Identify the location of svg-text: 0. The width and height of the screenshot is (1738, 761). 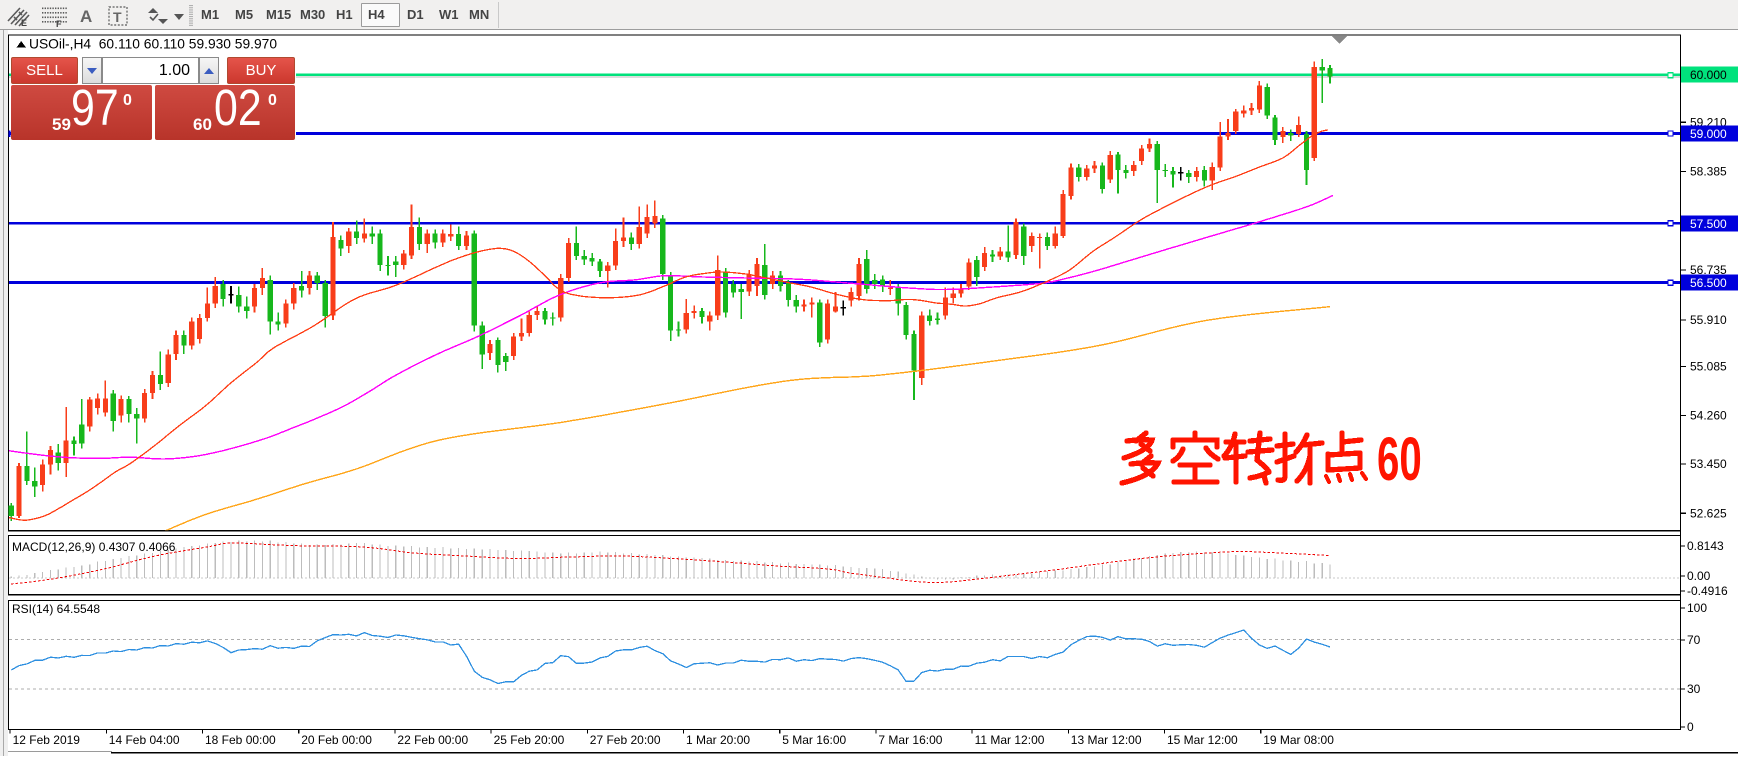
(1690, 727).